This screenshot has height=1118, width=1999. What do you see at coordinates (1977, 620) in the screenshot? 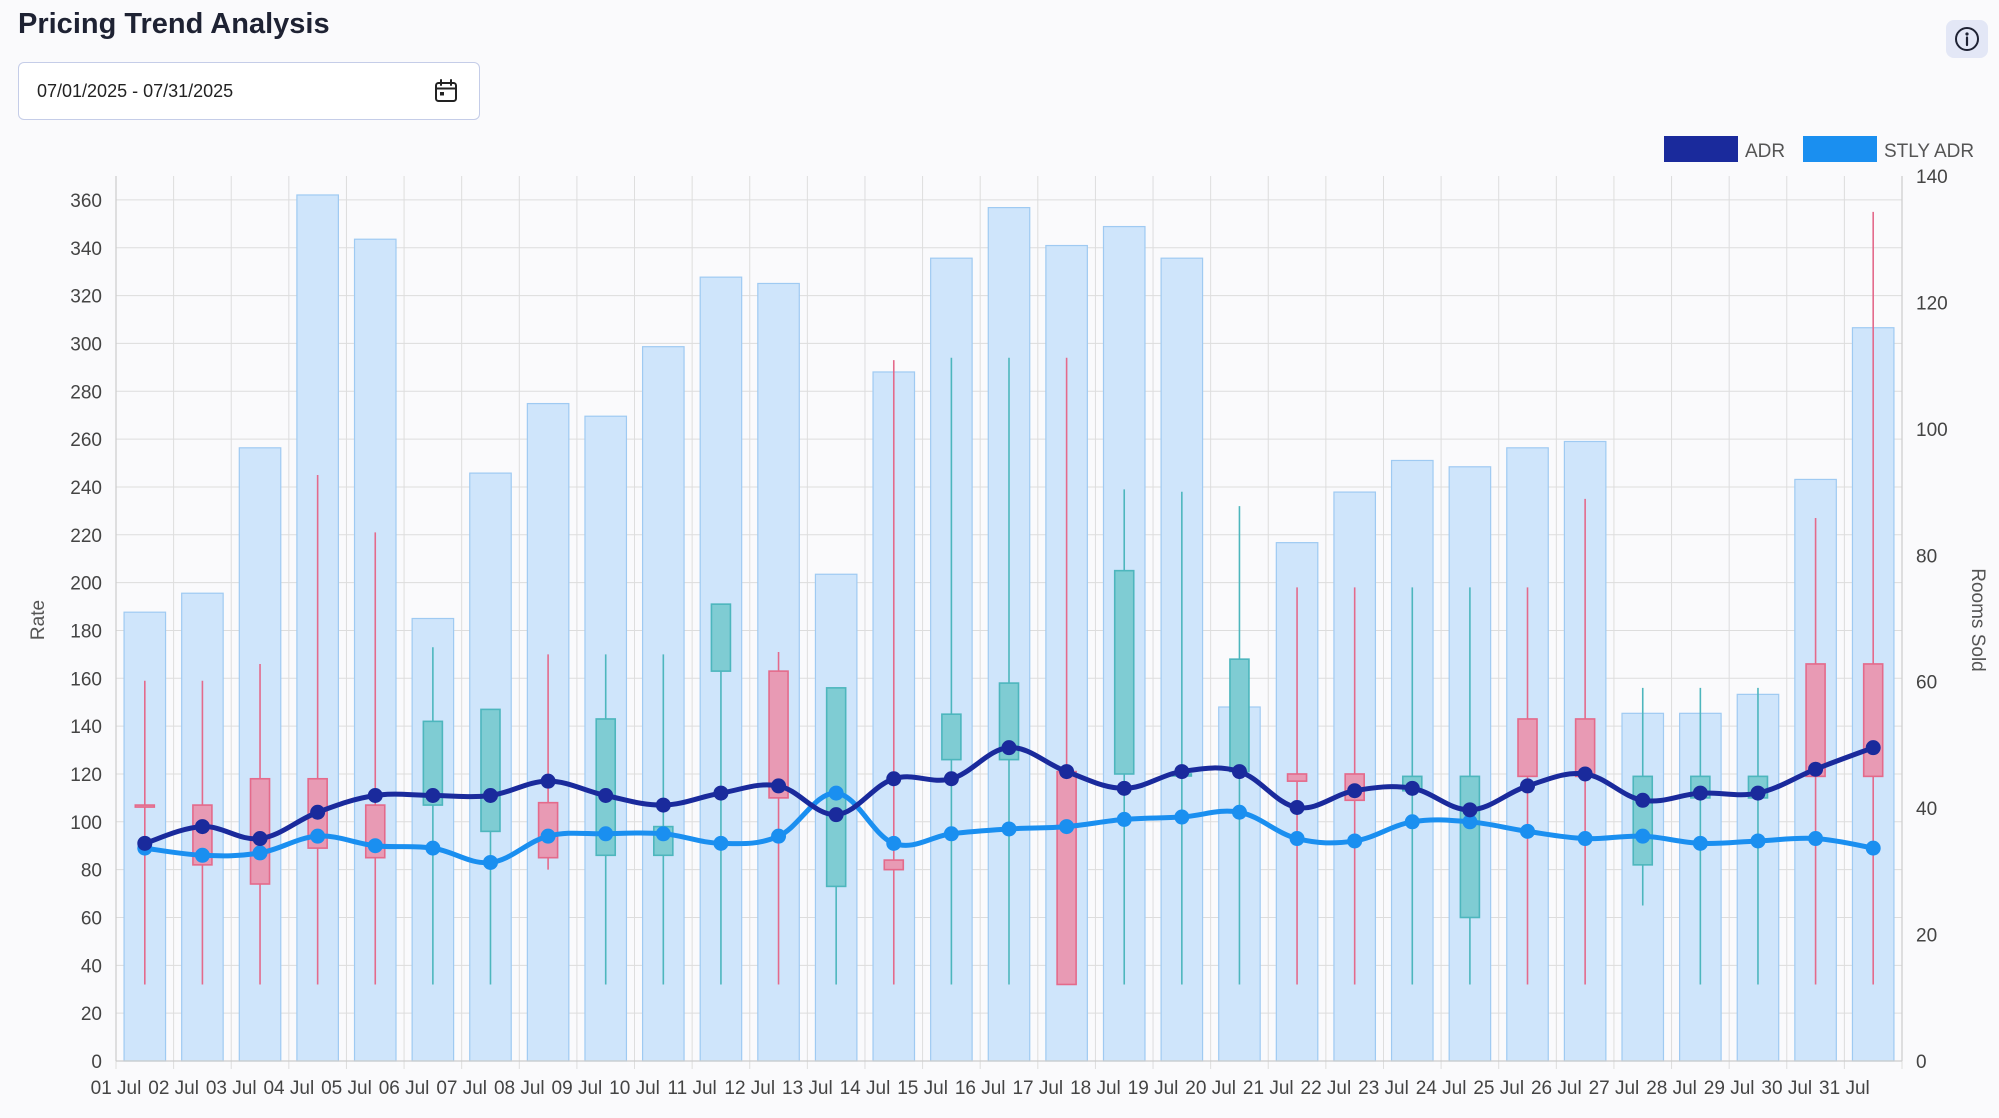
I see `y2-axis-title: Rooms Sold` at bounding box center [1977, 620].